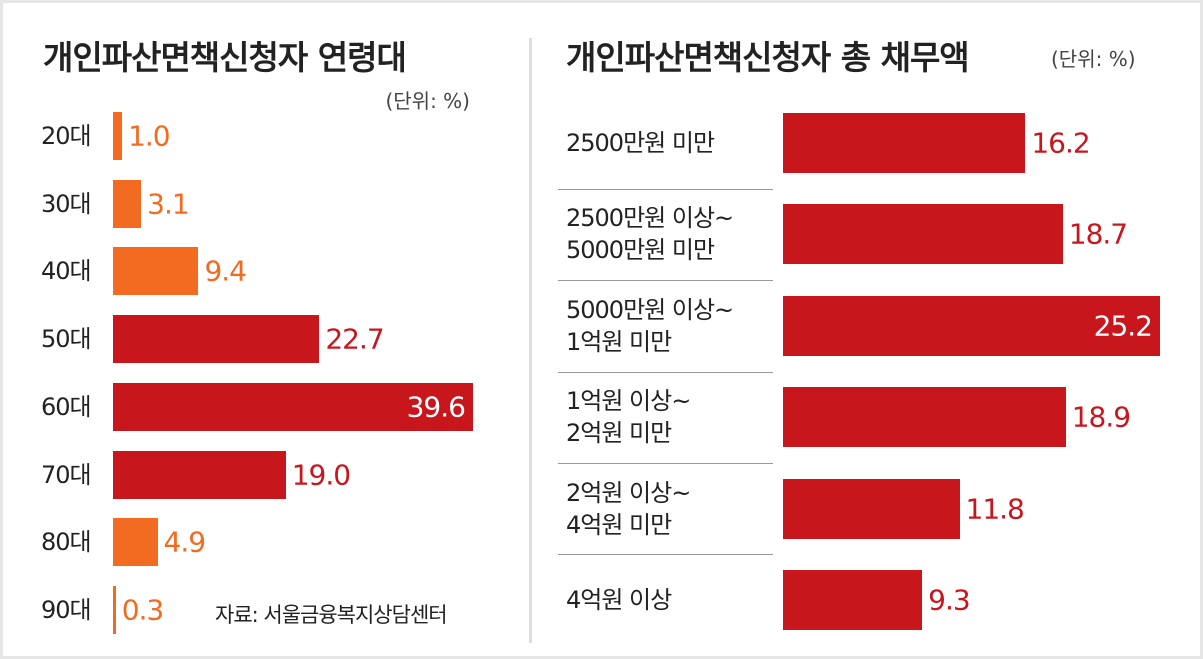 The width and height of the screenshot is (1203, 659). What do you see at coordinates (331, 615) in the screenshot?
I see `source: 자료: 서울금융복지상담센터` at bounding box center [331, 615].